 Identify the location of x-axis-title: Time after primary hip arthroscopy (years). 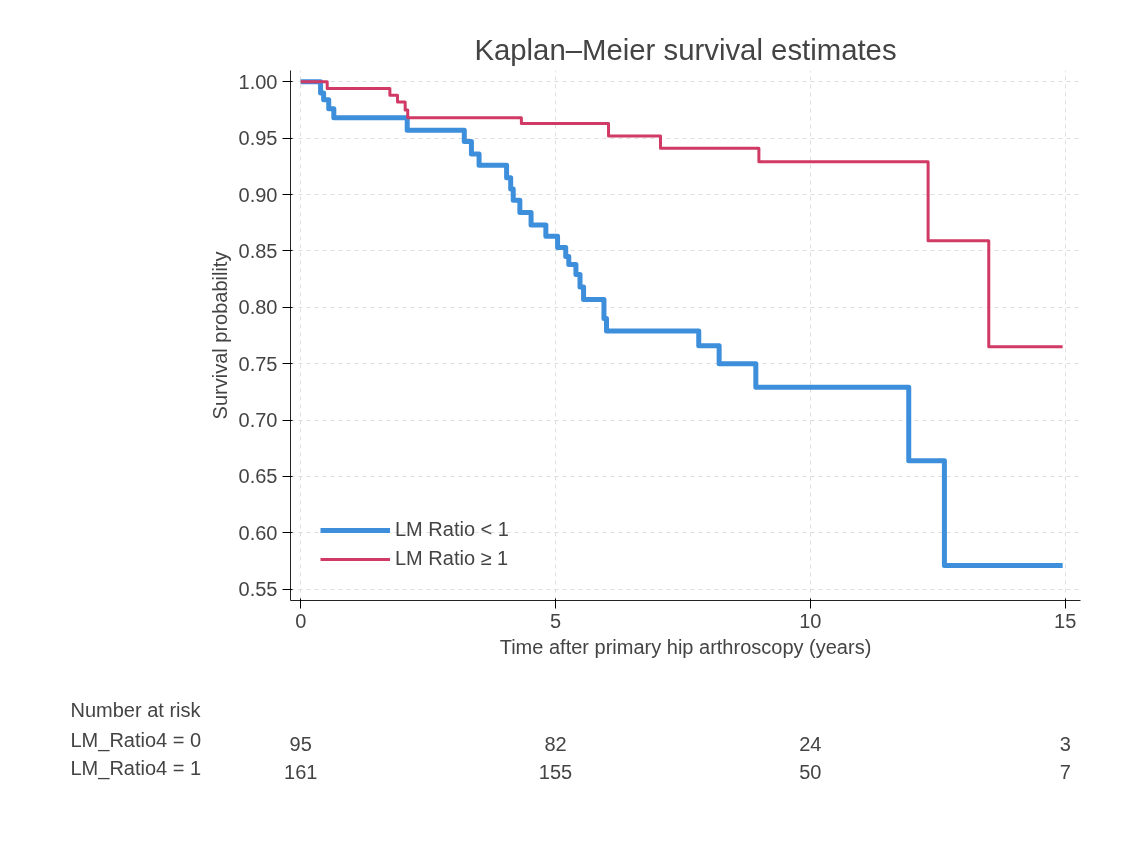
(685, 646).